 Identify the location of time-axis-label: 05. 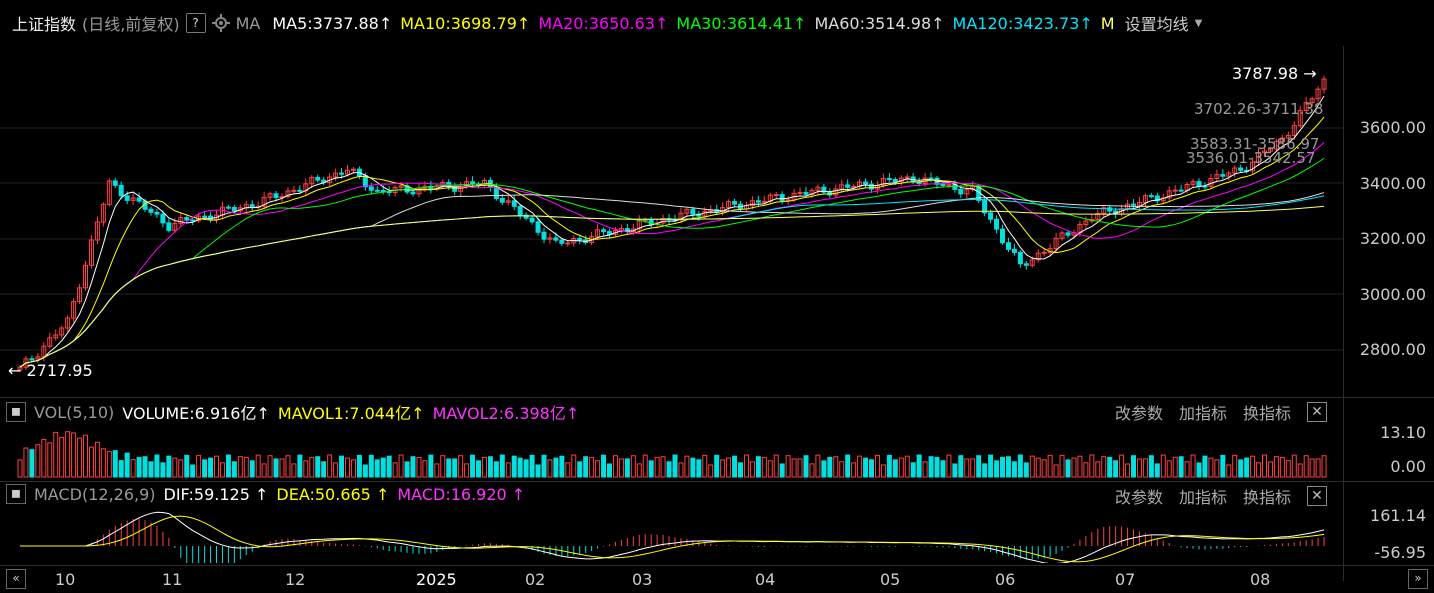
(890, 579).